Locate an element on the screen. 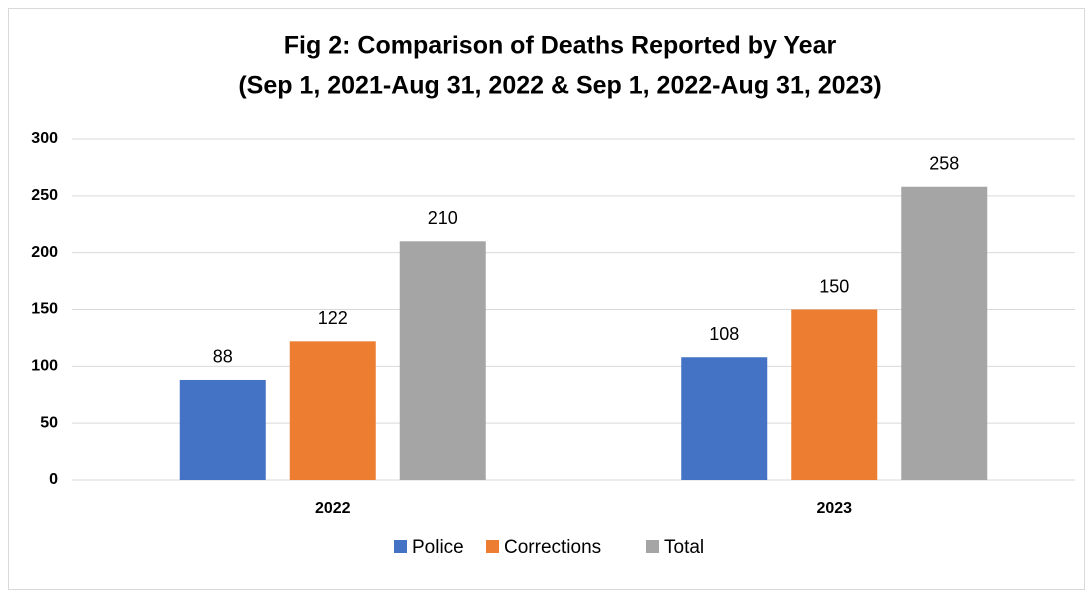  data-label: 88 is located at coordinates (223, 357).